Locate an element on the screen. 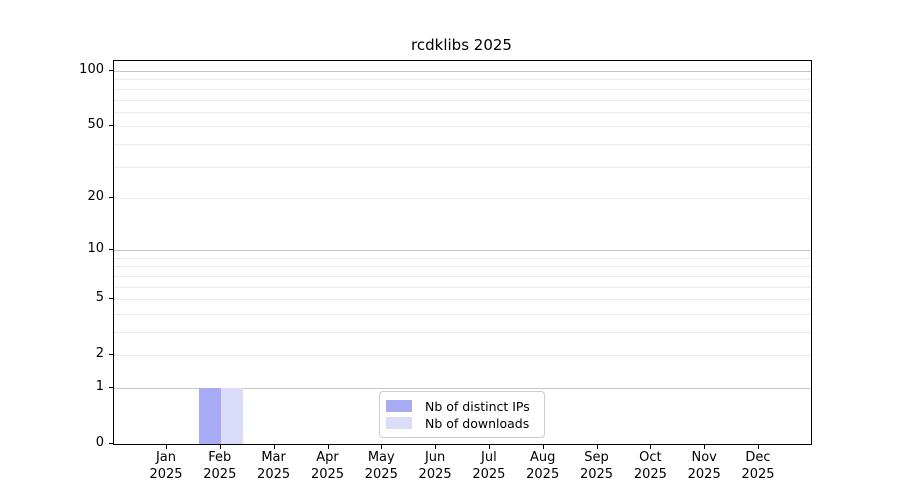  x-axis-tick-label: Nov 2025 is located at coordinates (704, 466).